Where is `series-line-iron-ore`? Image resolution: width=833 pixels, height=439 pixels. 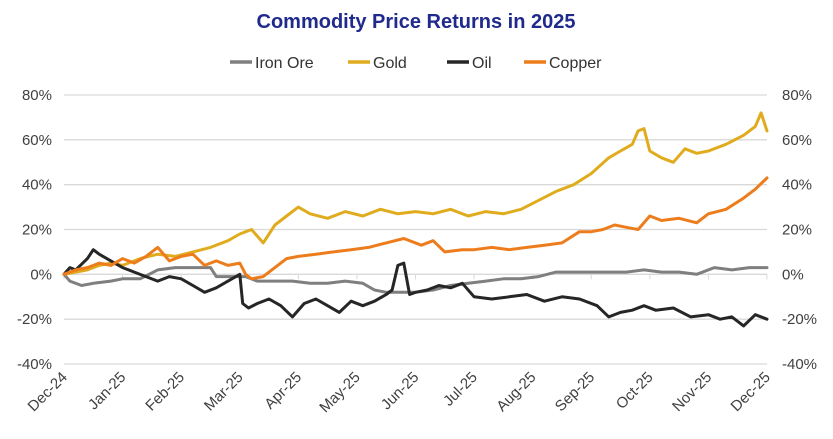 series-line-iron-ore is located at coordinates (415, 280).